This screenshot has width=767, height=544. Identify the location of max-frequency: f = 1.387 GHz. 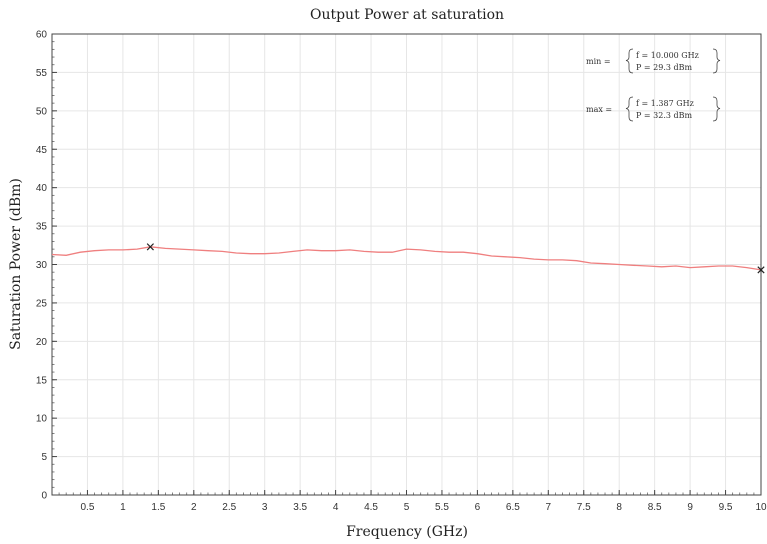
(665, 103).